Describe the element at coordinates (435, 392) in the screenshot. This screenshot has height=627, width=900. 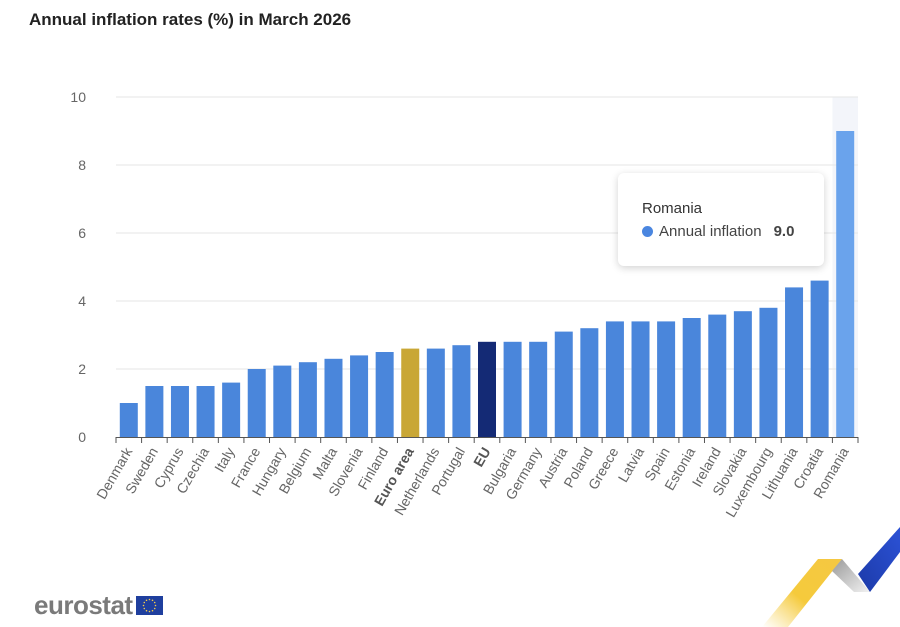
I see `bar-netherlands` at that location.